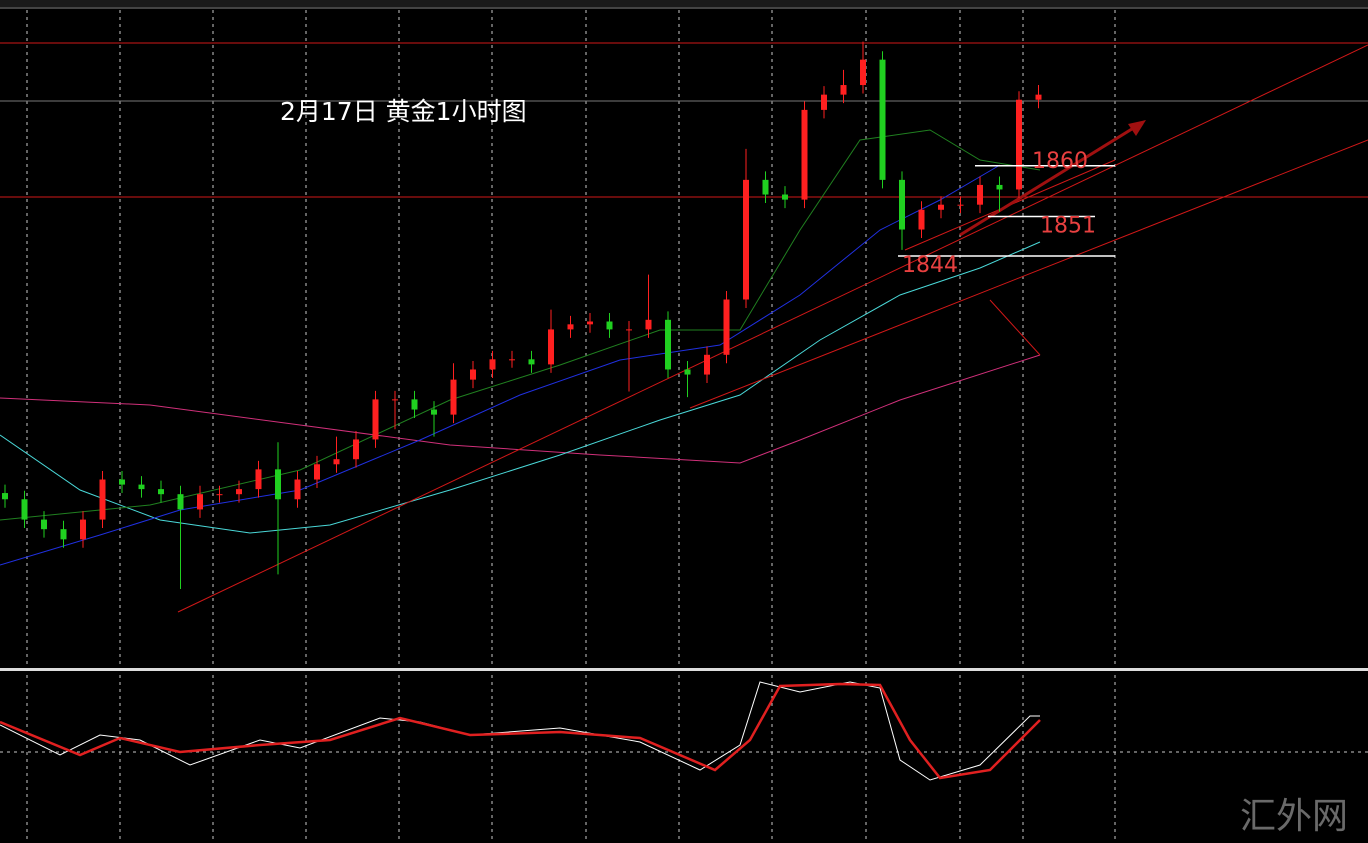 This screenshot has width=1368, height=843. What do you see at coordinates (520, 409) in the screenshot?
I see `ma-line` at bounding box center [520, 409].